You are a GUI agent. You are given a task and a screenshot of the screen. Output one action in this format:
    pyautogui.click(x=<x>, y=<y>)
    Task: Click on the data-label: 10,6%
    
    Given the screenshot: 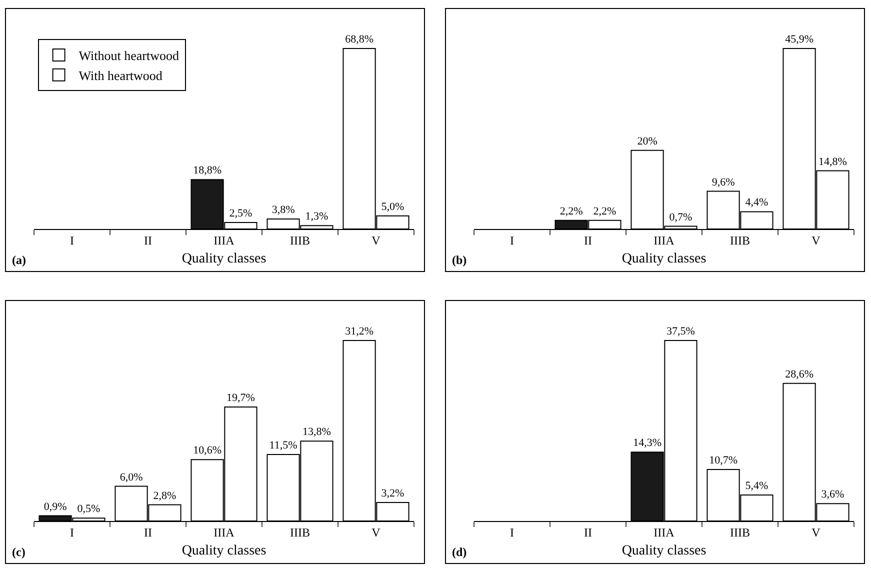 What is the action you would take?
    pyautogui.click(x=207, y=450)
    